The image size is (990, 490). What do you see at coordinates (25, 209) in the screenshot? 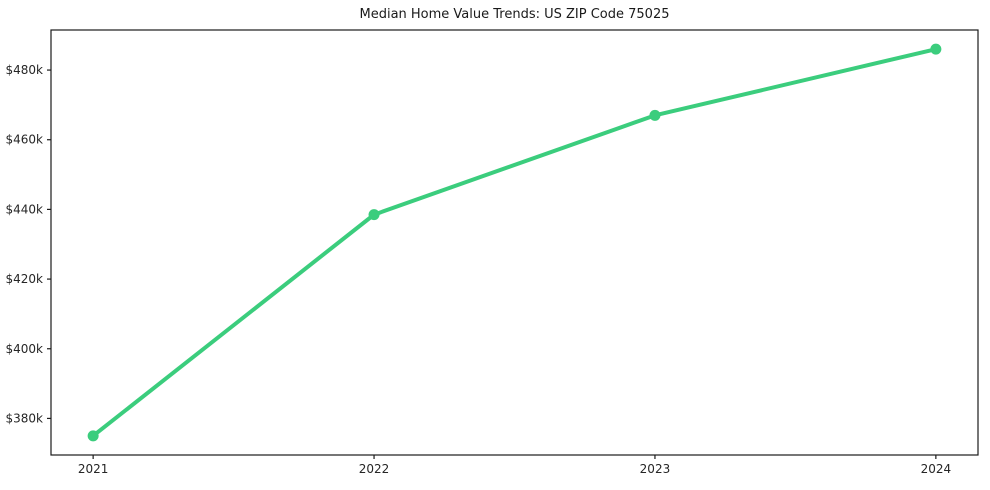
I see `y-tick-label: $440k` at bounding box center [25, 209].